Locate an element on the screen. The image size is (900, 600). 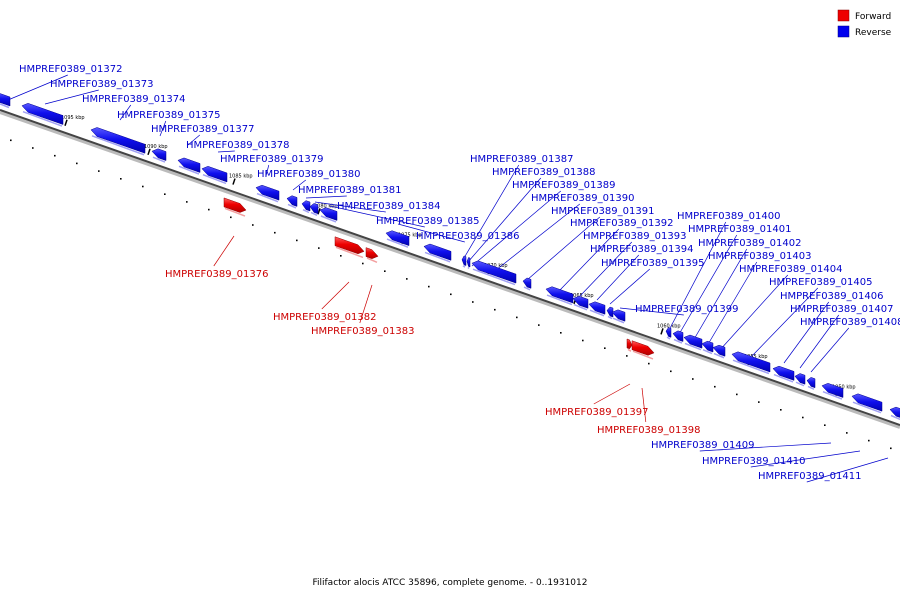
gene-hmpref0389_01405-shadow is located at coordinates (751, 367).